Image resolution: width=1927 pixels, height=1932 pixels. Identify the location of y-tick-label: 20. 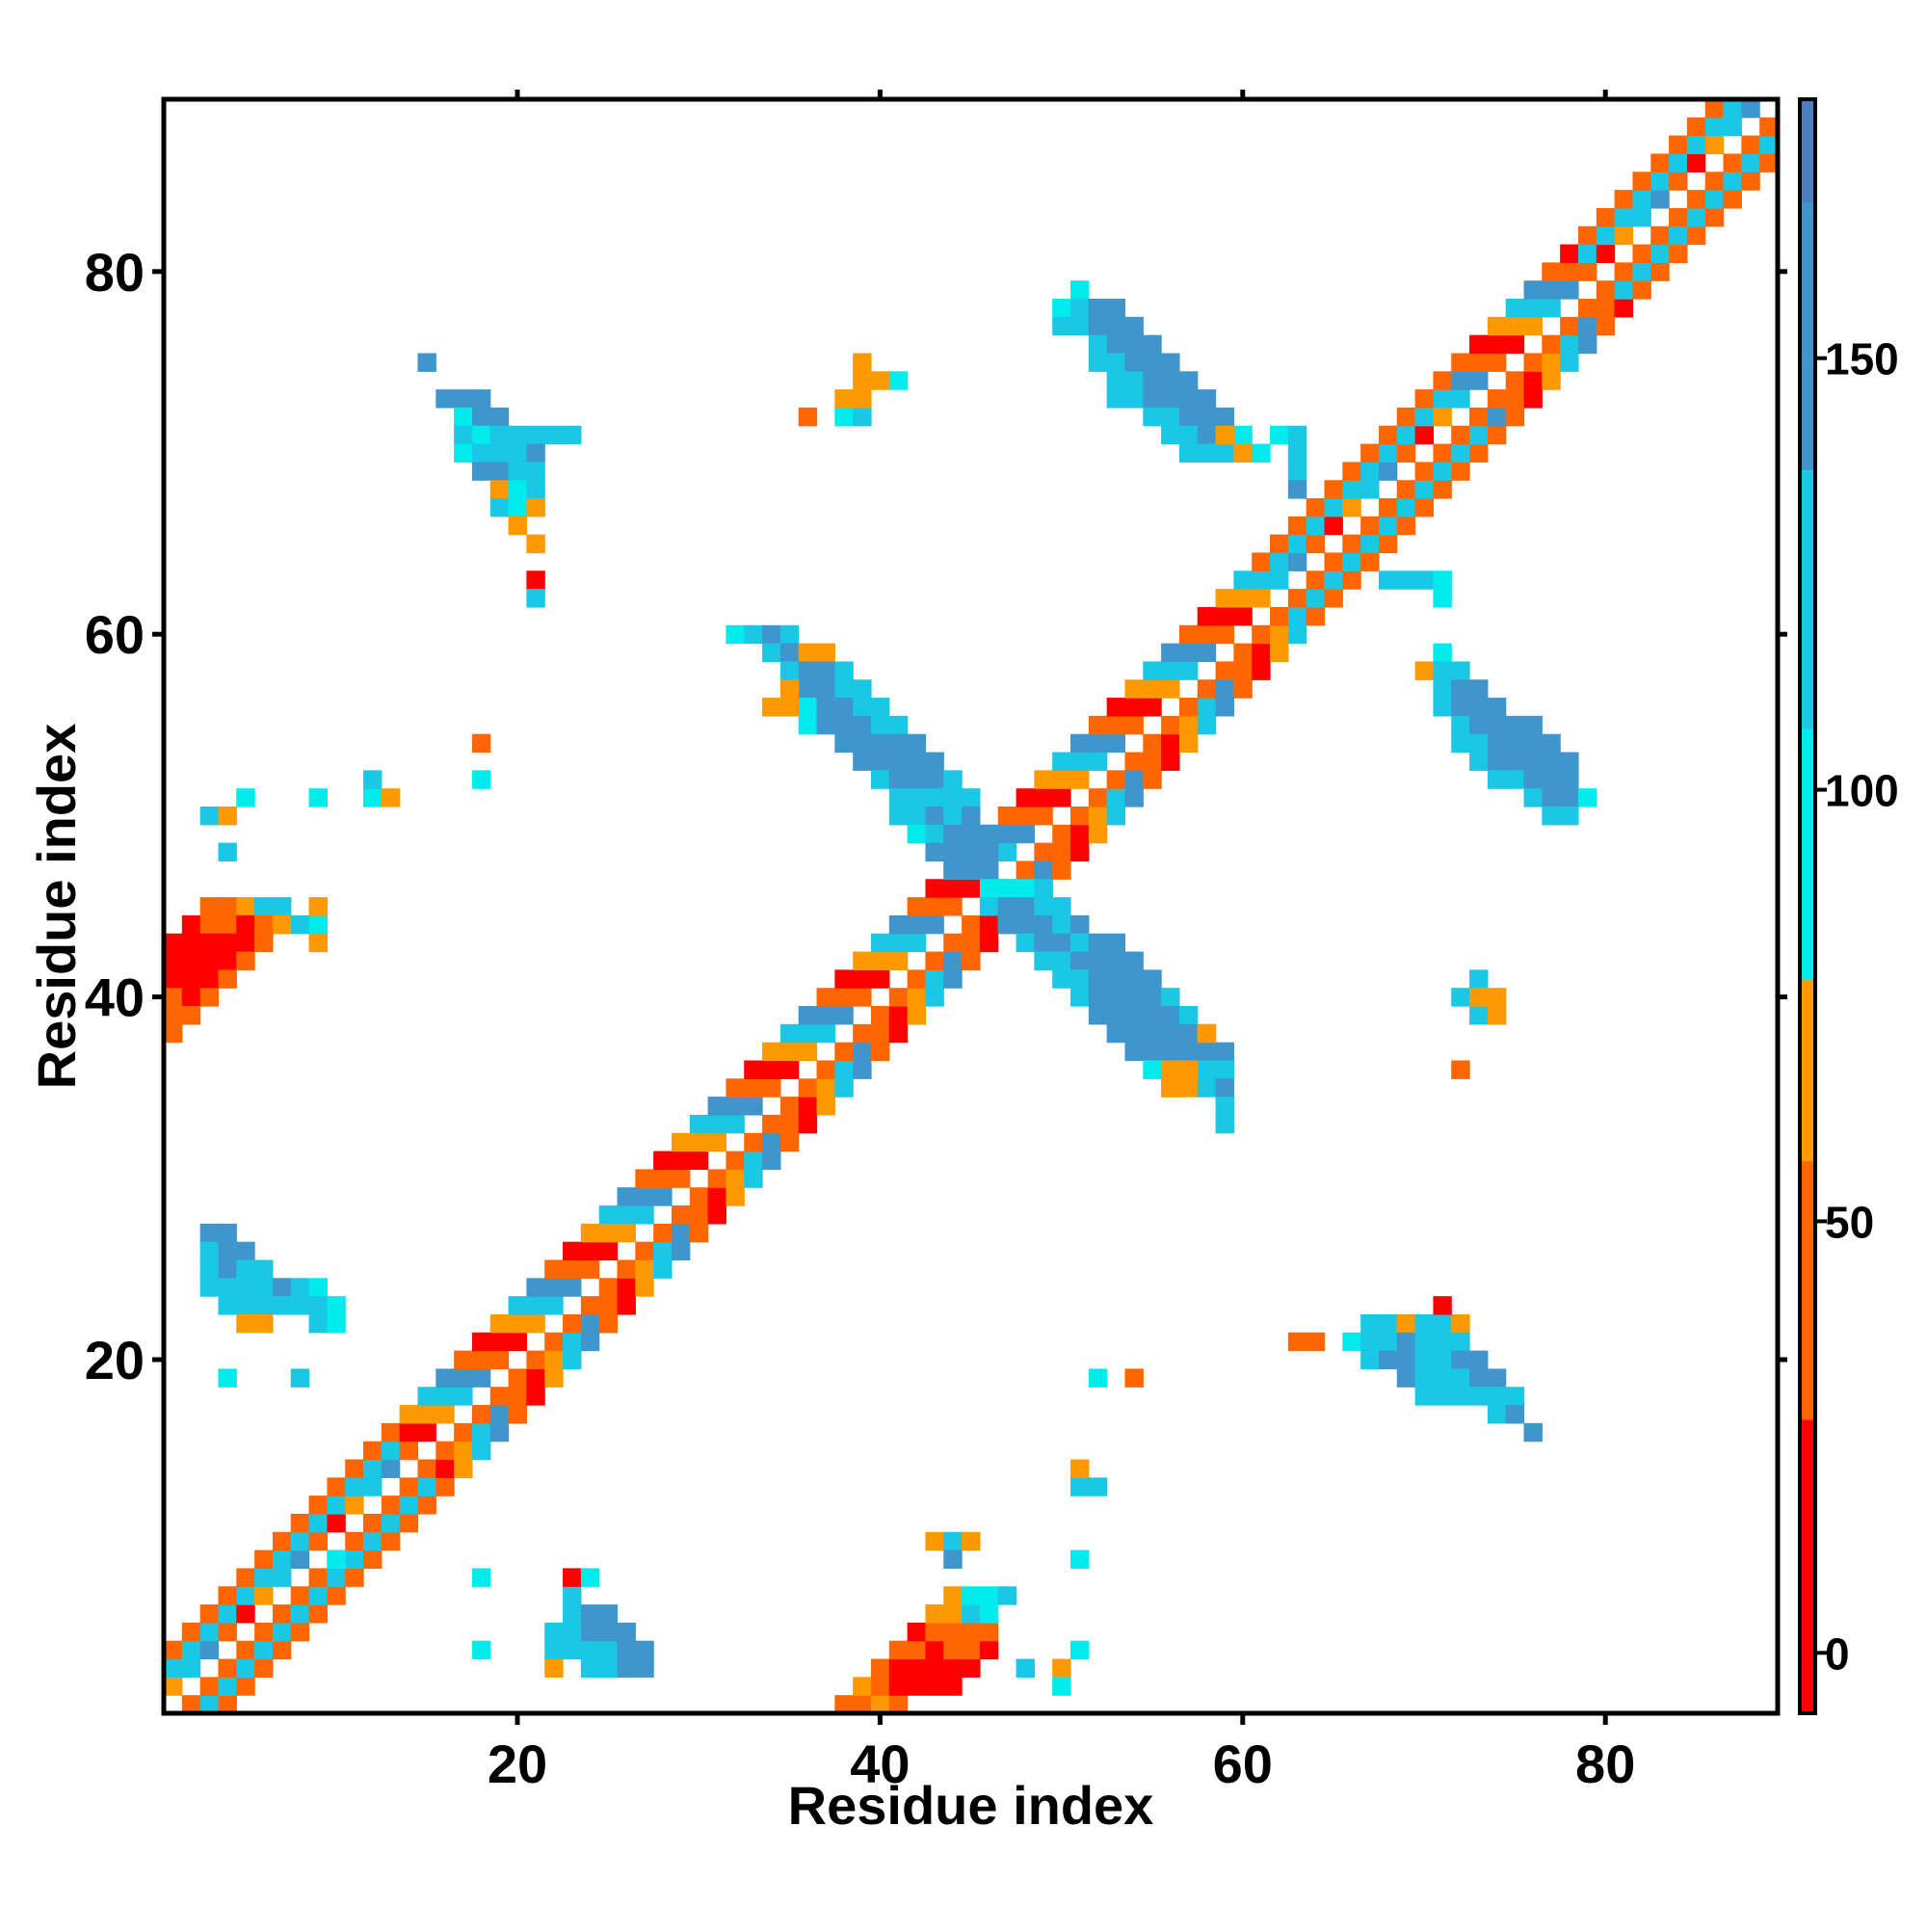
(115, 1360).